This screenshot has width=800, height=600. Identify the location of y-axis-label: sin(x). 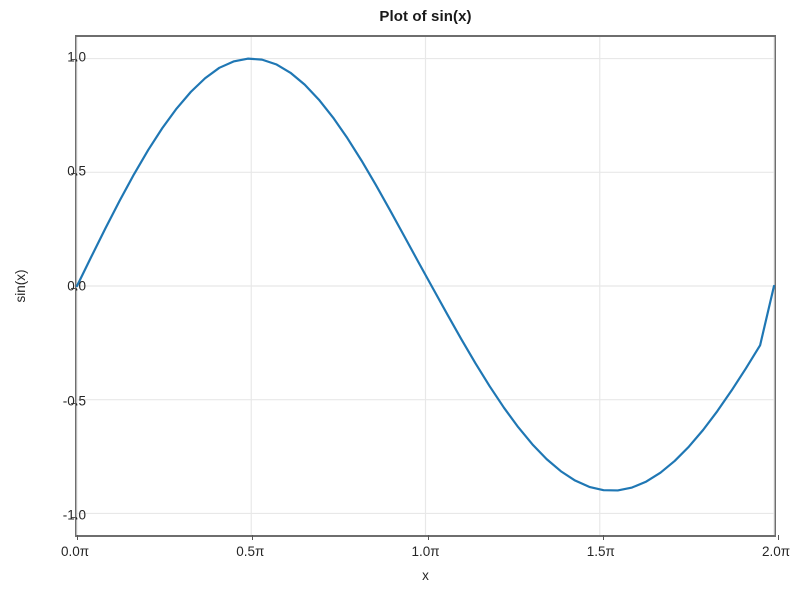
(20, 286).